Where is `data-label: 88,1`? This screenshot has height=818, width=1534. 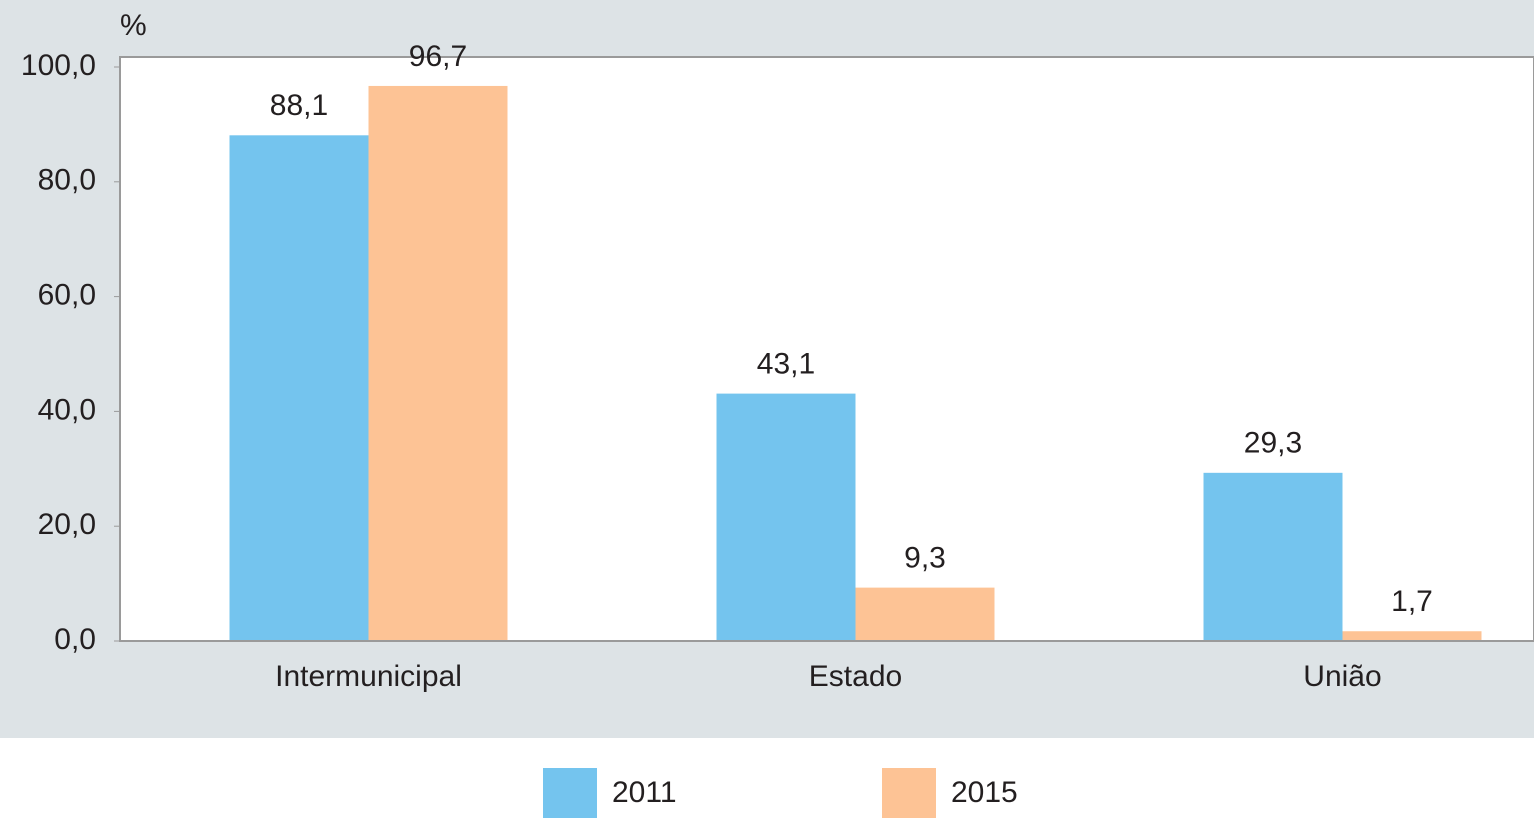
data-label: 88,1 is located at coordinates (299, 105).